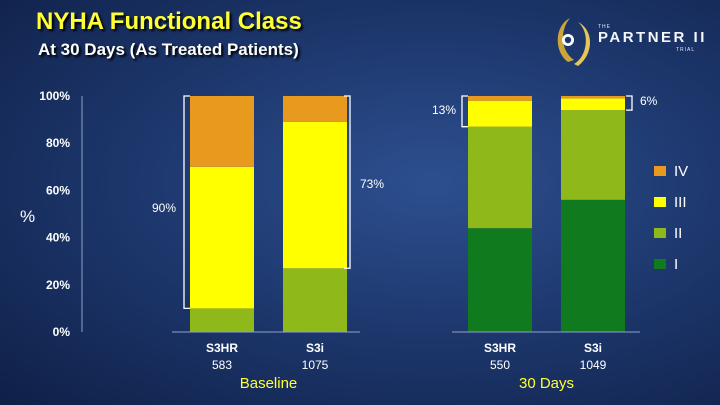  What do you see at coordinates (347, 182) in the screenshot?
I see `bracket-baseline-s3i` at bounding box center [347, 182].